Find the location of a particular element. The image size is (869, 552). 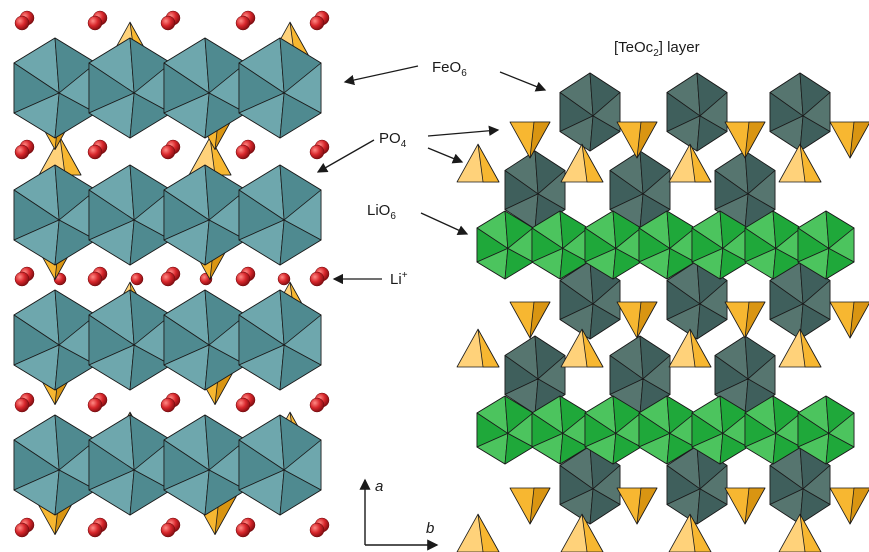

feo6-label: FeO6 is located at coordinates (449, 69).